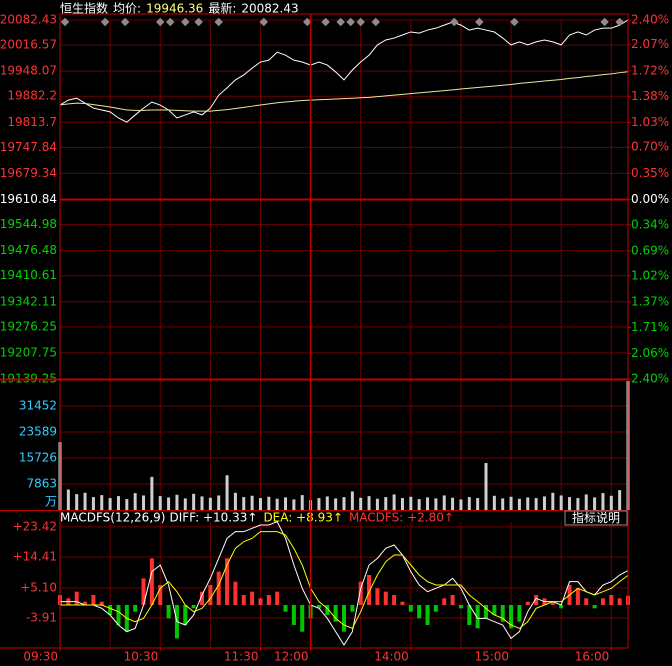 The height and width of the screenshot is (666, 672). What do you see at coordinates (28, 20) in the screenshot?
I see `y-tick-label: 20082.43` at bounding box center [28, 20].